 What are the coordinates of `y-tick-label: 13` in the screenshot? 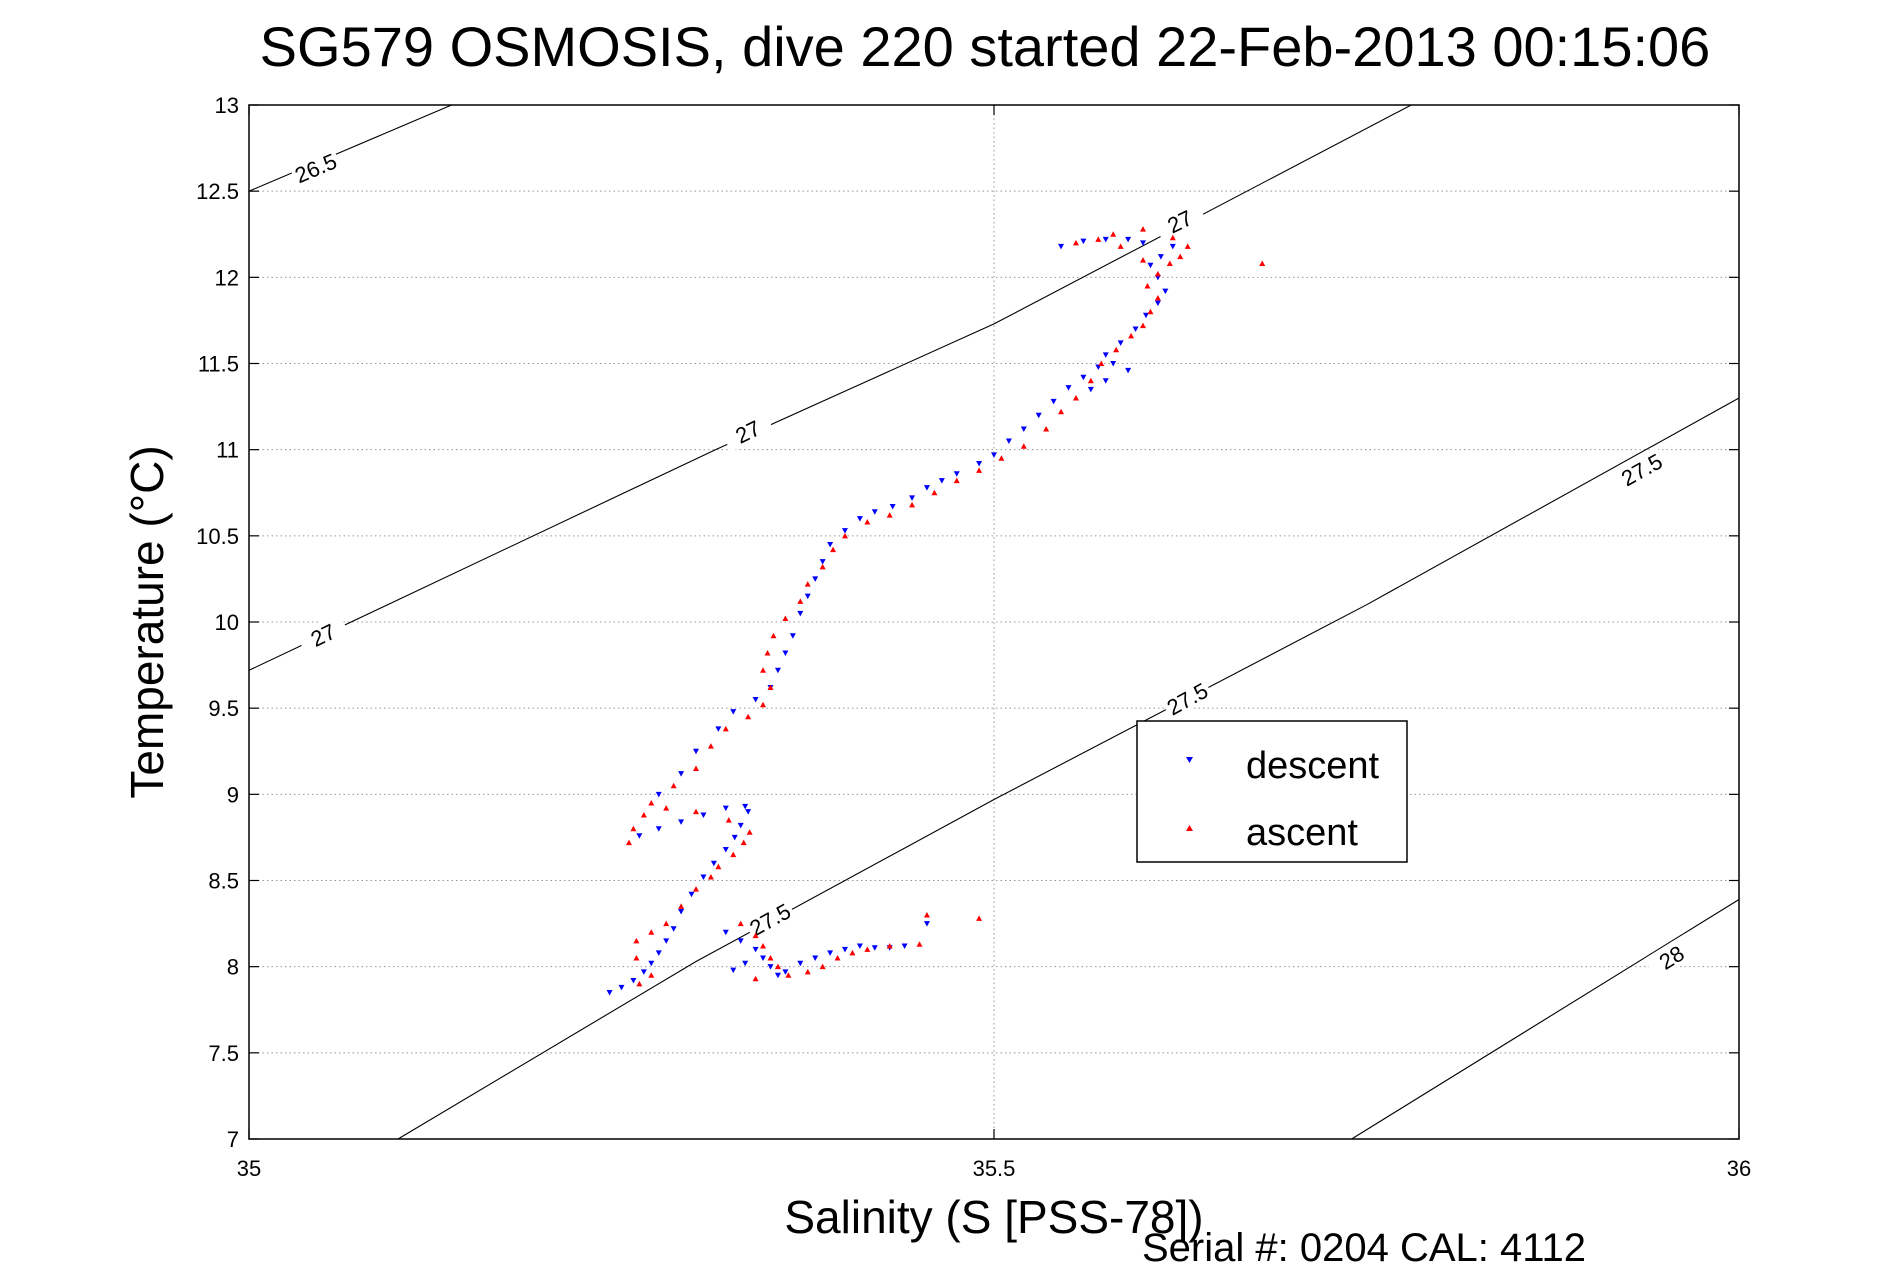 It's located at (227, 105).